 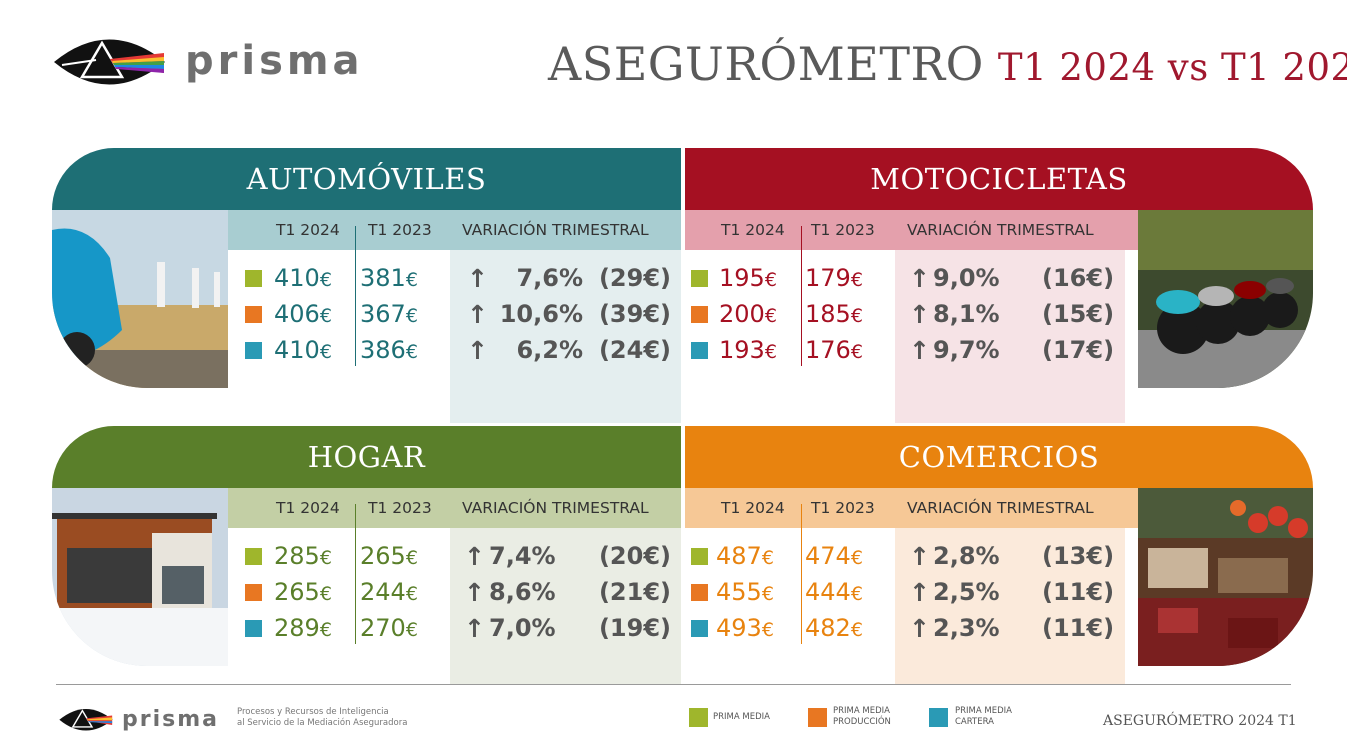 I want to click on prisma-logo, so click(x=109, y=62).